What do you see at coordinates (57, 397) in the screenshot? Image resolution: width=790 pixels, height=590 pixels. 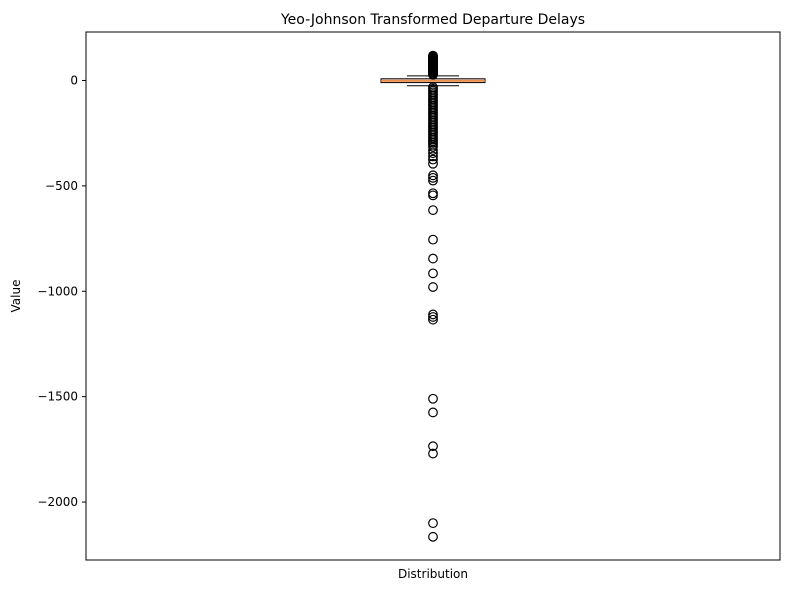 I see `y-tick-label: −1500` at bounding box center [57, 397].